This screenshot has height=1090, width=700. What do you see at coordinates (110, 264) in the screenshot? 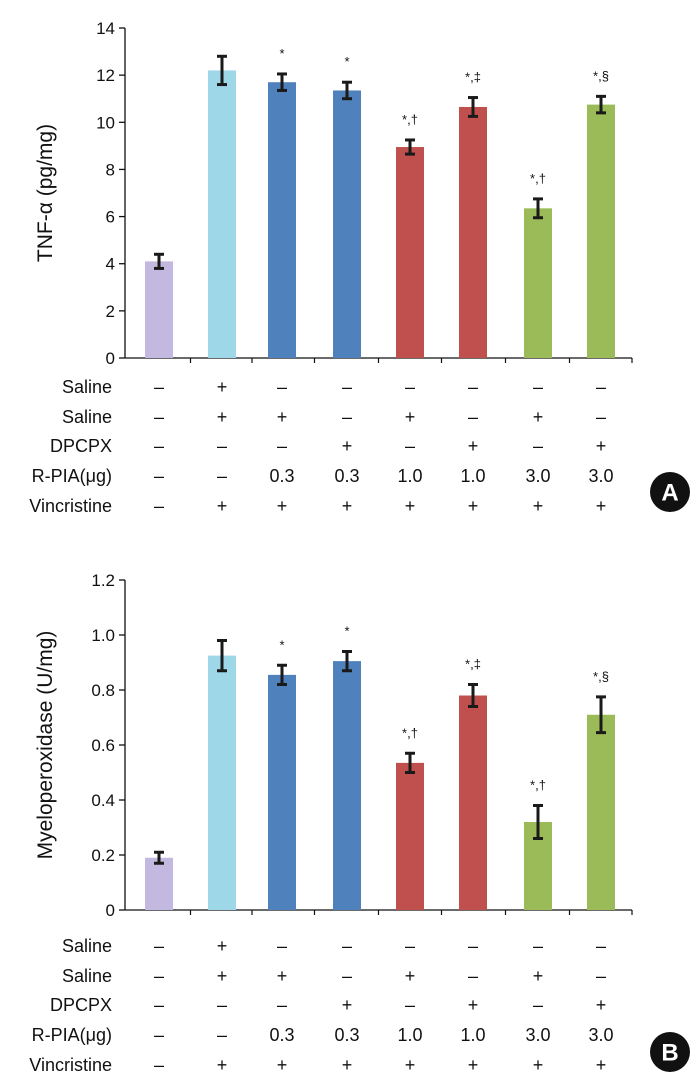
I see `y-tick-label: 4` at bounding box center [110, 264].